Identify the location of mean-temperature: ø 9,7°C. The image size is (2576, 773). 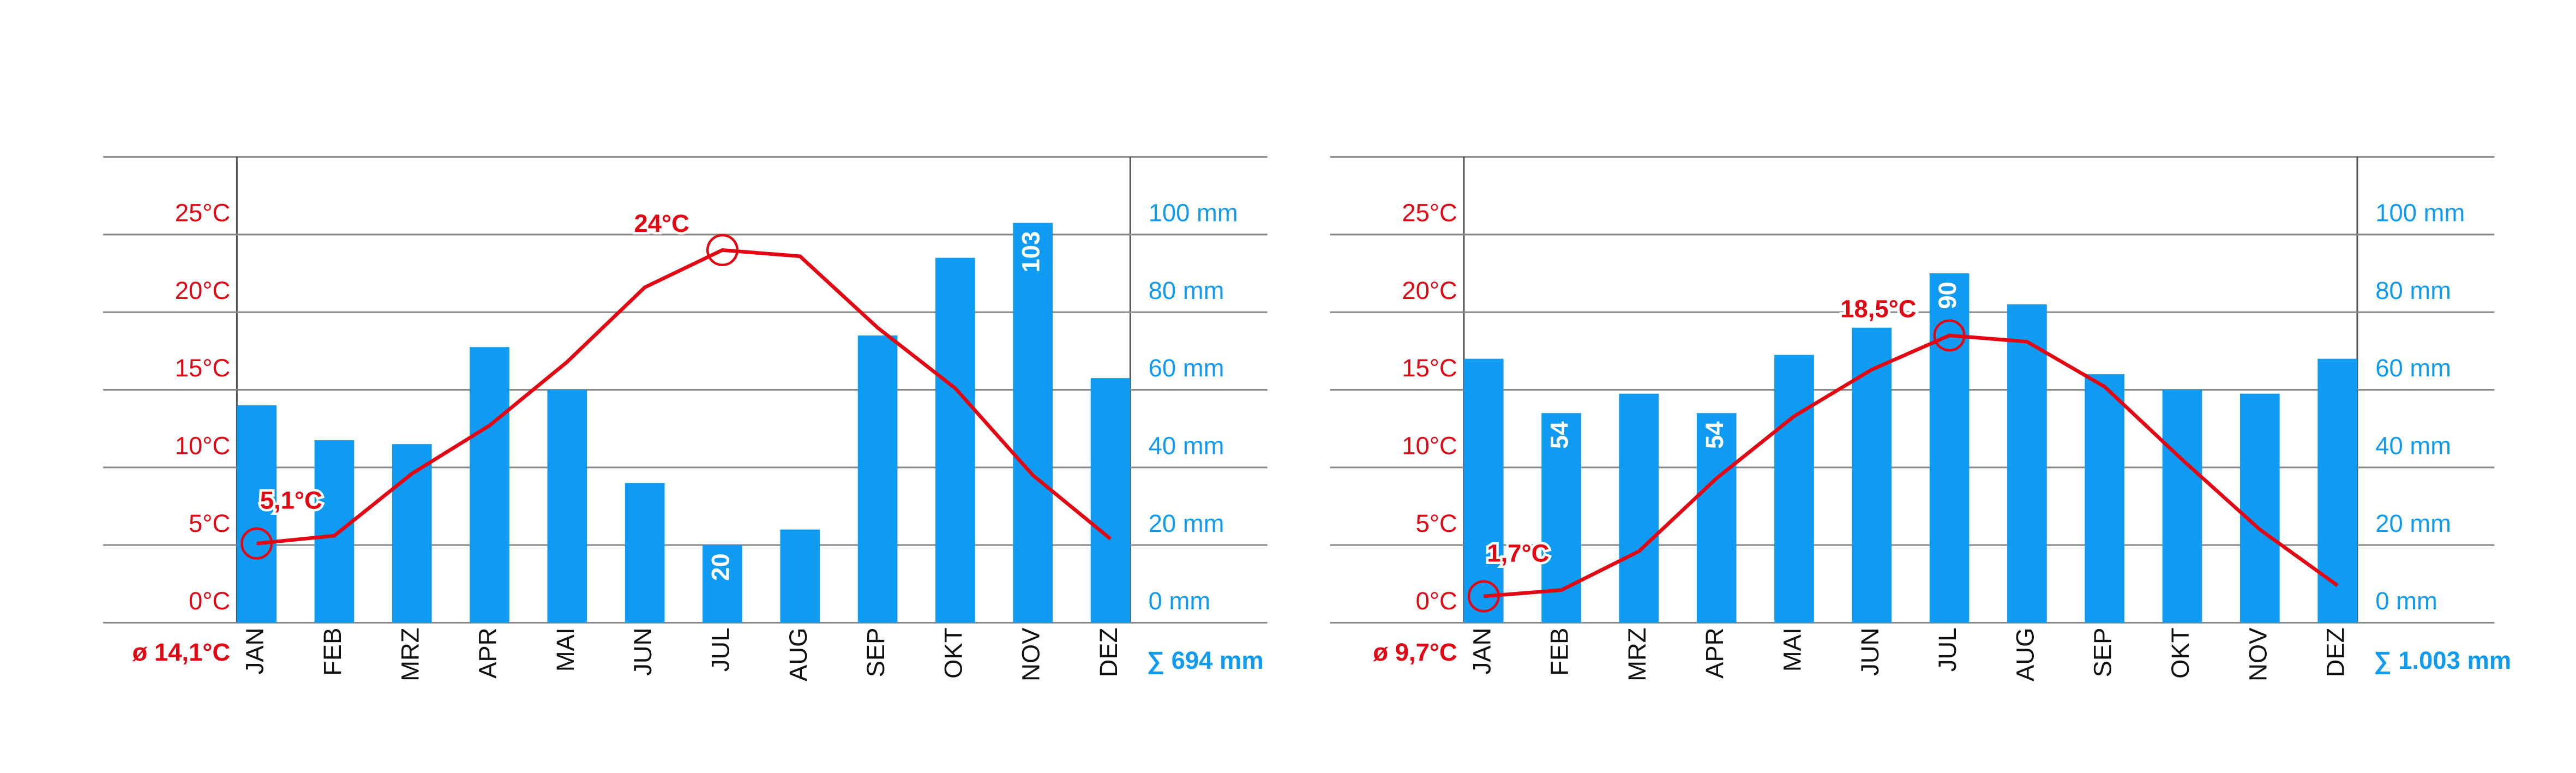
(1415, 652).